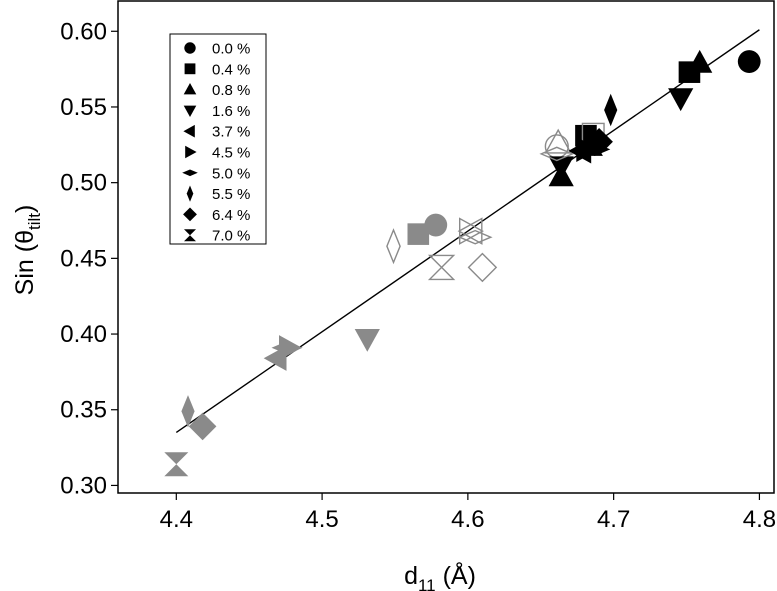 This screenshot has height=591, width=777. I want to click on legend-label: 3.7 %, so click(231, 132).